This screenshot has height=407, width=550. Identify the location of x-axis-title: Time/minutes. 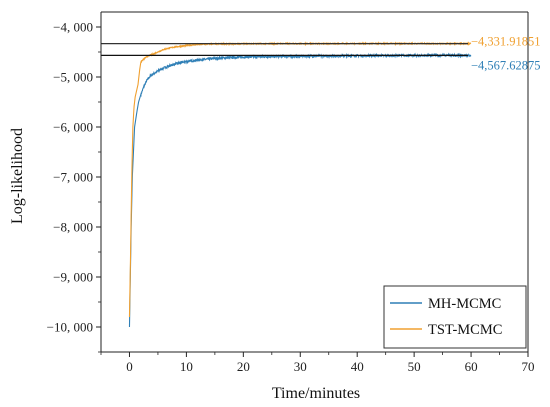
(316, 393).